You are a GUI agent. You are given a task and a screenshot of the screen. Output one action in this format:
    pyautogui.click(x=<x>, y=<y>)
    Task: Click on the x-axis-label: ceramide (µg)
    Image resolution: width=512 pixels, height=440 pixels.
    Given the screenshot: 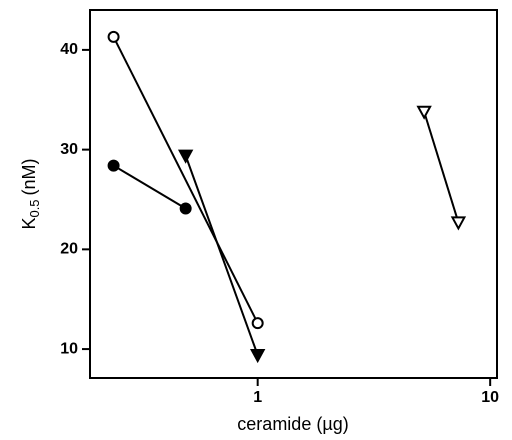 What is the action you would take?
    pyautogui.click(x=292, y=424)
    